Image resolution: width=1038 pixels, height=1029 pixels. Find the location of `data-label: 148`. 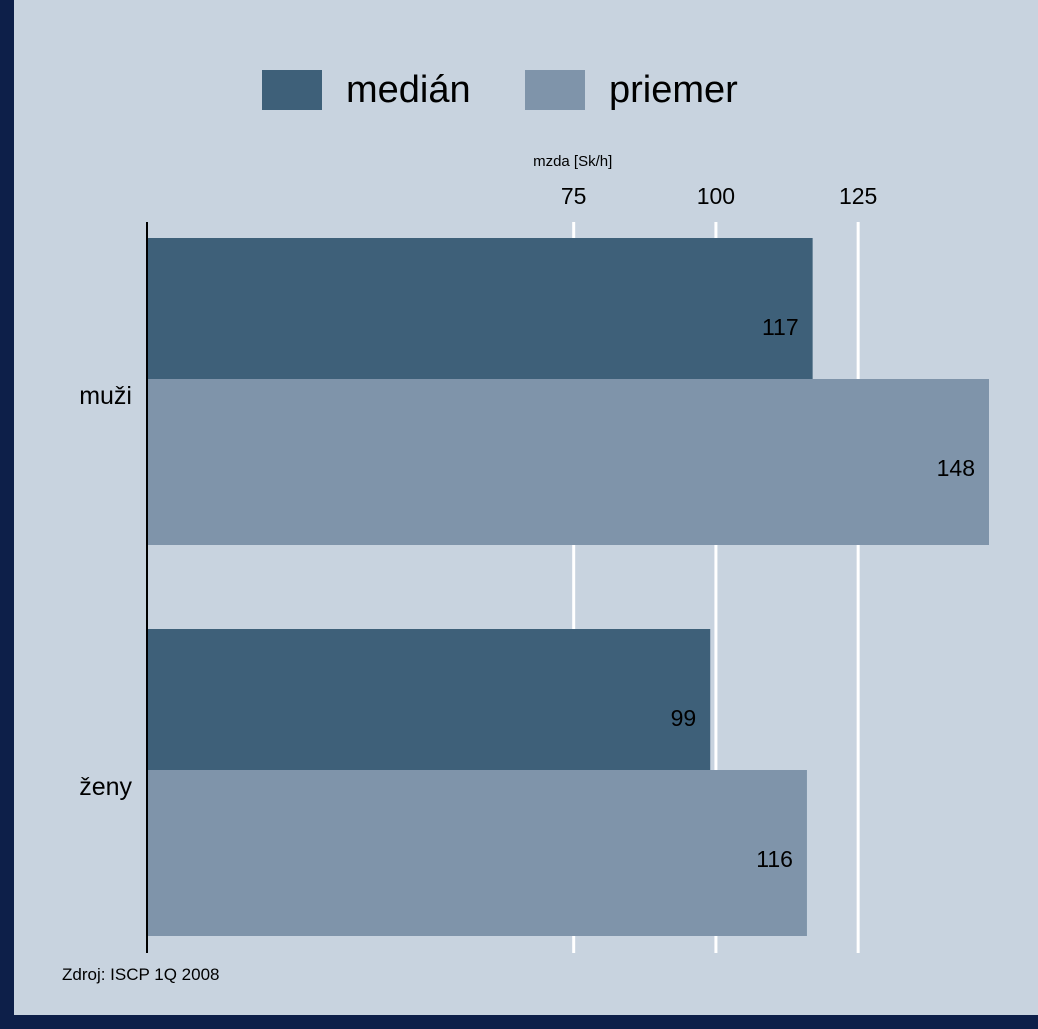

data-label: 148 is located at coordinates (956, 468).